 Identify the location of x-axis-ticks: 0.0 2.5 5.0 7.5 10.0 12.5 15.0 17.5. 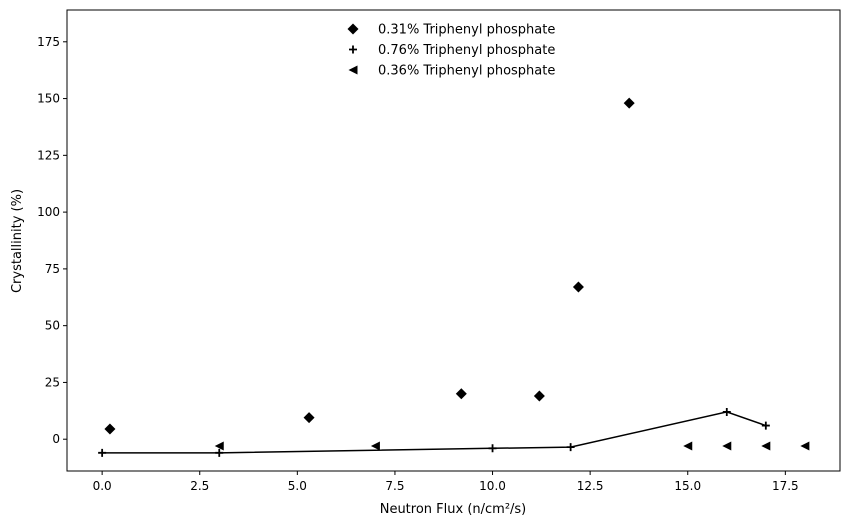
(446, 482).